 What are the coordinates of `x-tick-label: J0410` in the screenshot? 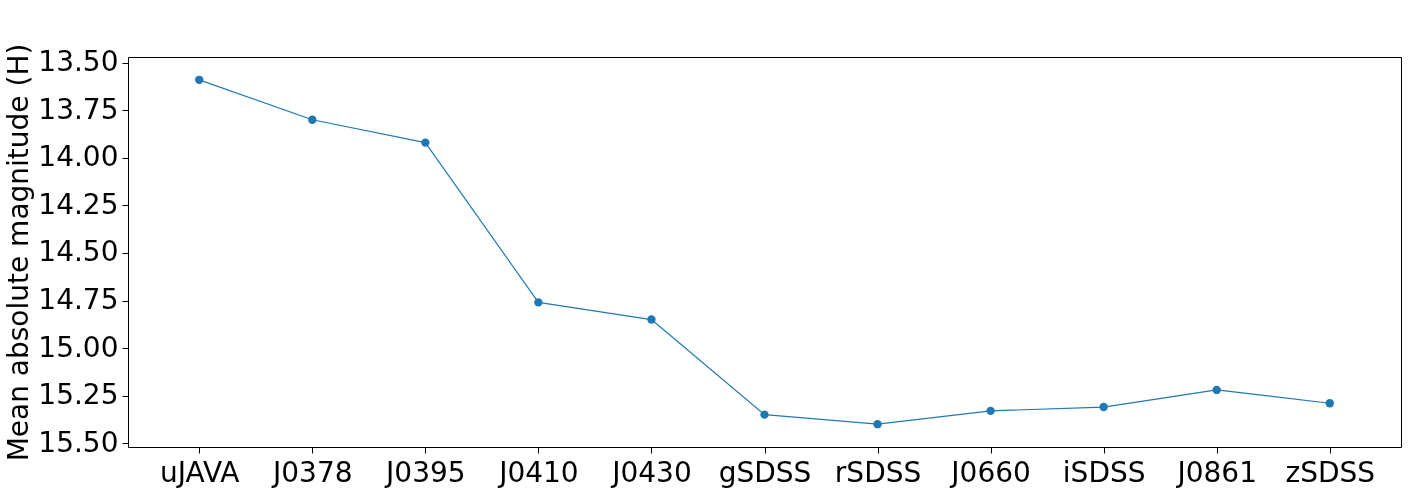 It's located at (538, 472).